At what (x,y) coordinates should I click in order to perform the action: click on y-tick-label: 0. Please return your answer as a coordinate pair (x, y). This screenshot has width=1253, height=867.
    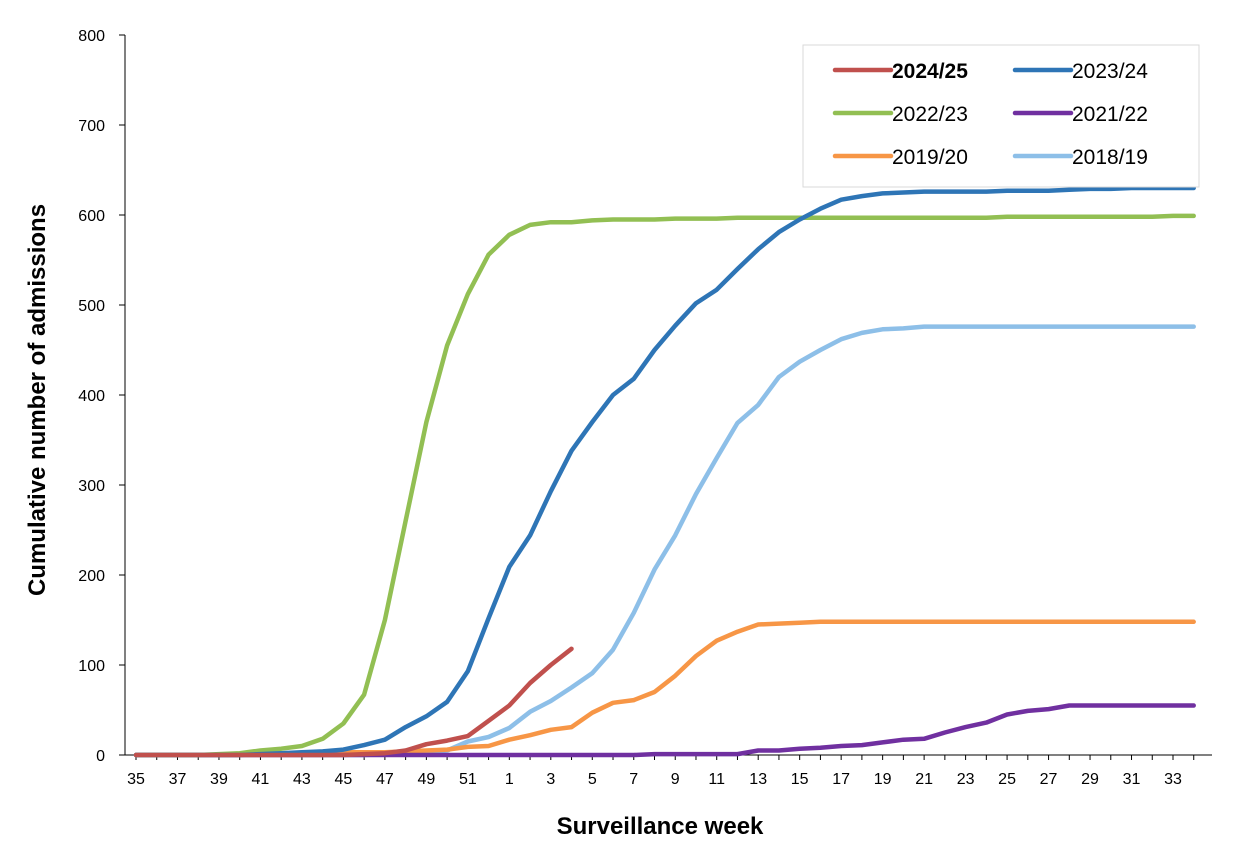
    Looking at the image, I should click on (100, 756).